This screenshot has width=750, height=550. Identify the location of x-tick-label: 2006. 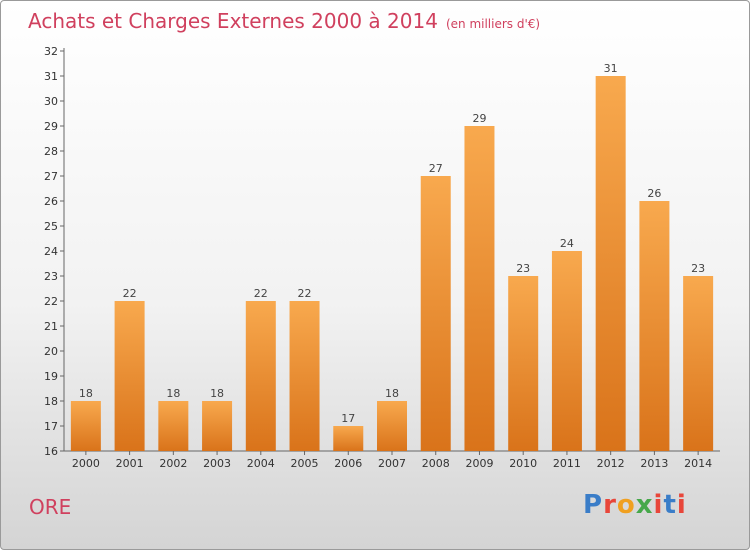
(348, 463).